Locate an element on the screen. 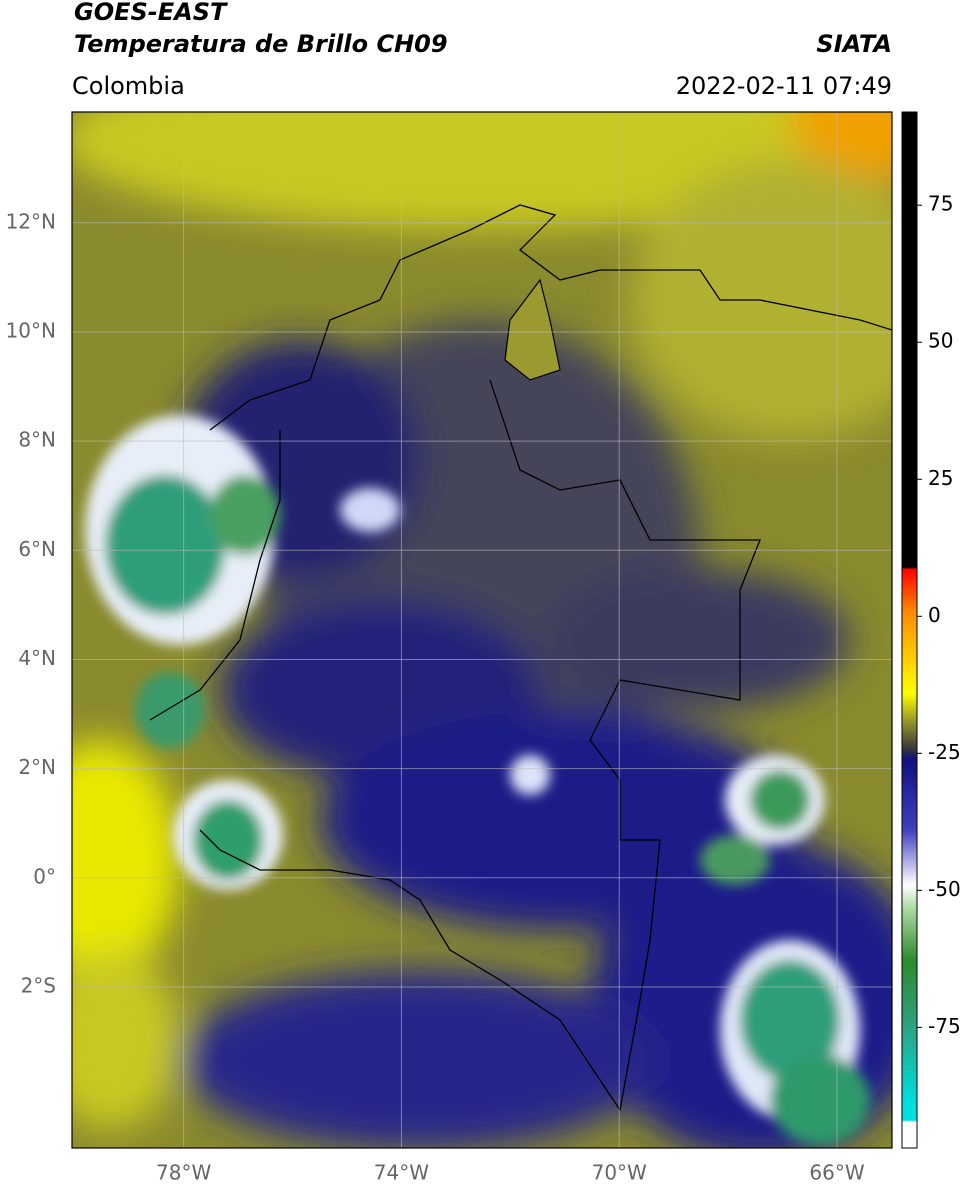 The image size is (966, 1194). lat-tick-label: 6°N is located at coordinates (37, 549).